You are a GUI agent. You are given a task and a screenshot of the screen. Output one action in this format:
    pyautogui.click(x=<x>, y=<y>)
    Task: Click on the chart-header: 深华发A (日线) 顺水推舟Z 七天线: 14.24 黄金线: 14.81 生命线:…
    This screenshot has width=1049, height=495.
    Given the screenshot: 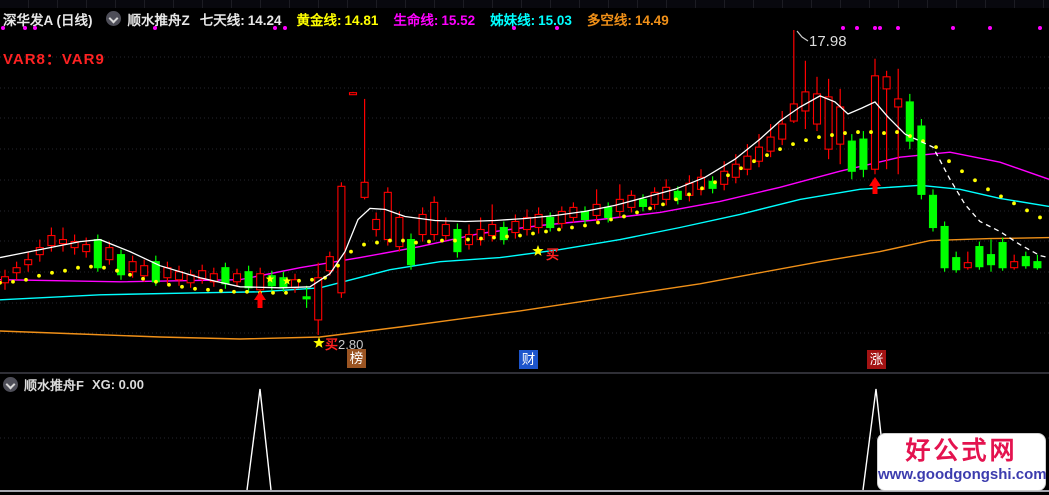 What is the action you would take?
    pyautogui.click(x=524, y=18)
    